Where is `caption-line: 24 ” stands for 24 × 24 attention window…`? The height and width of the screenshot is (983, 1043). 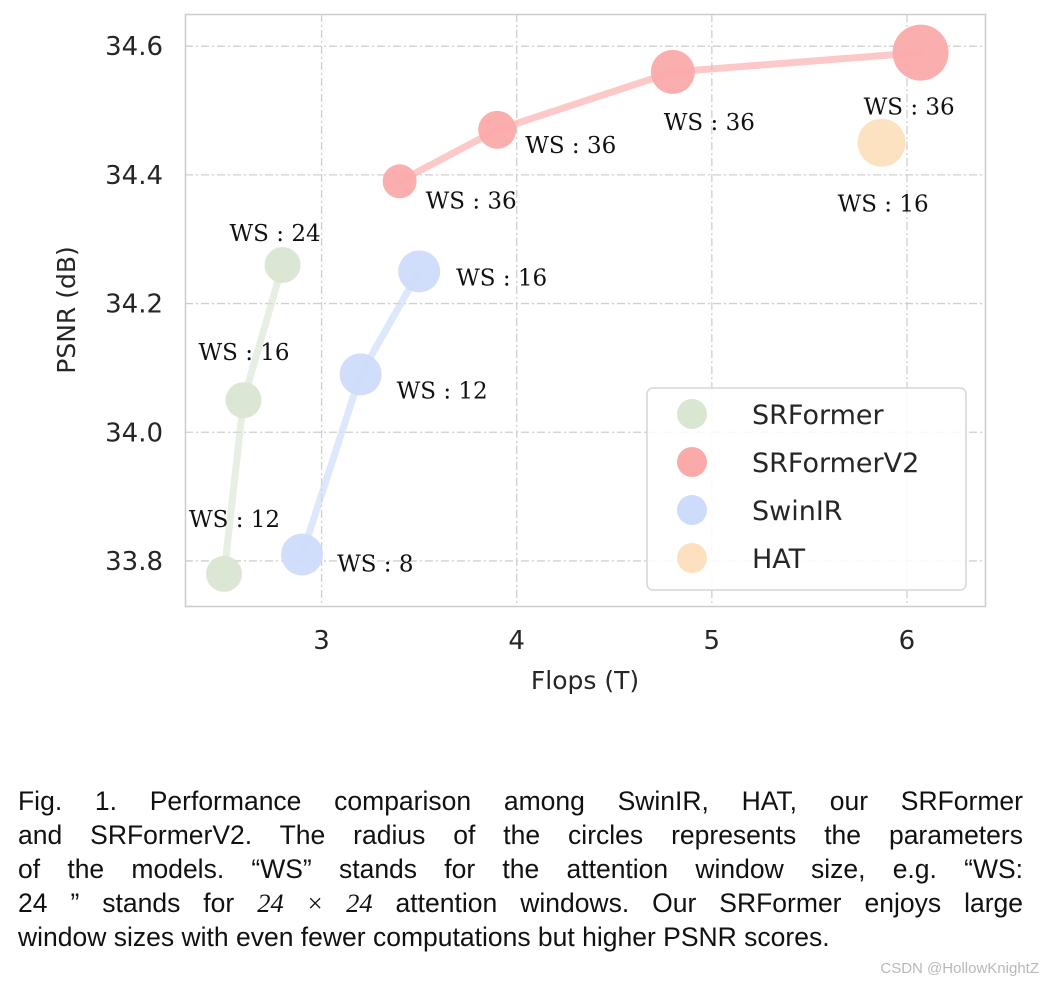 caption-line: 24 ” stands for 24 × 24 attention window… is located at coordinates (520, 903).